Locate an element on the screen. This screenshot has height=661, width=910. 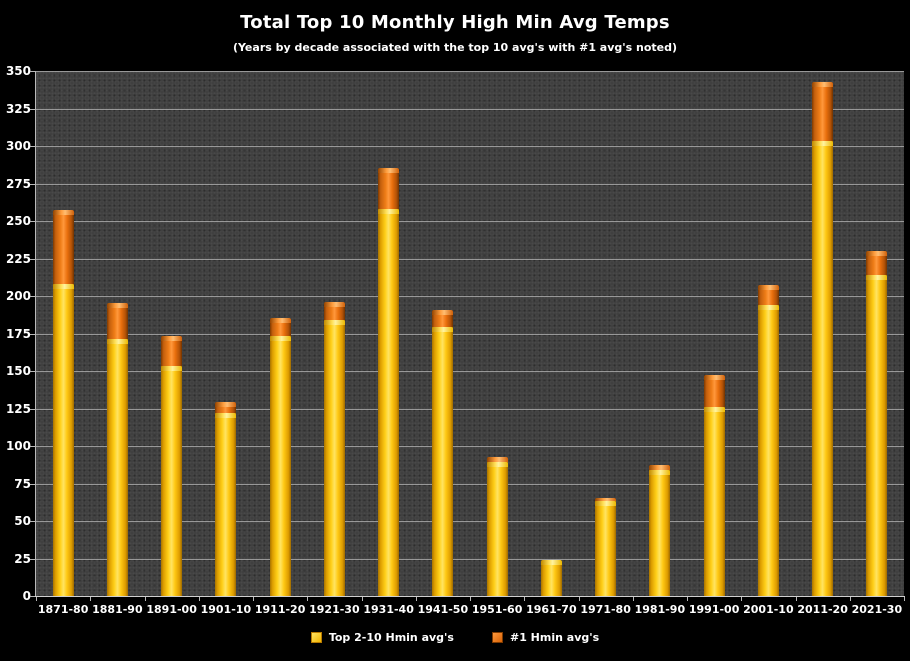
y-axis-label-0: 0 is located at coordinates (26, 596).